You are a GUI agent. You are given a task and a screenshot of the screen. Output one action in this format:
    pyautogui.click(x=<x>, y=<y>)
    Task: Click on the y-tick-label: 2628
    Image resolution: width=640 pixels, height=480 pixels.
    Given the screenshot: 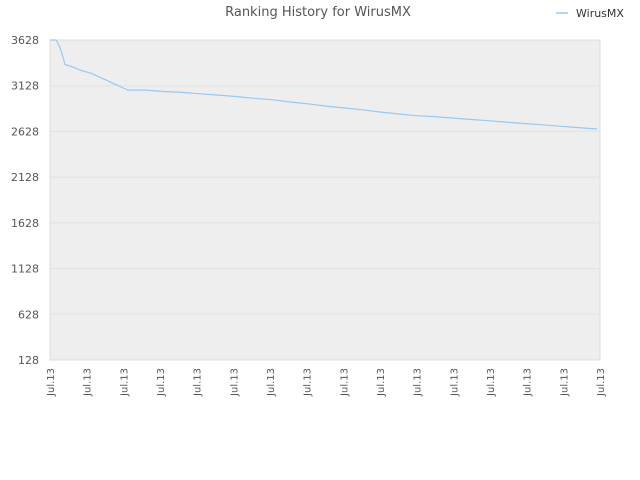 What is the action you would take?
    pyautogui.click(x=25, y=131)
    